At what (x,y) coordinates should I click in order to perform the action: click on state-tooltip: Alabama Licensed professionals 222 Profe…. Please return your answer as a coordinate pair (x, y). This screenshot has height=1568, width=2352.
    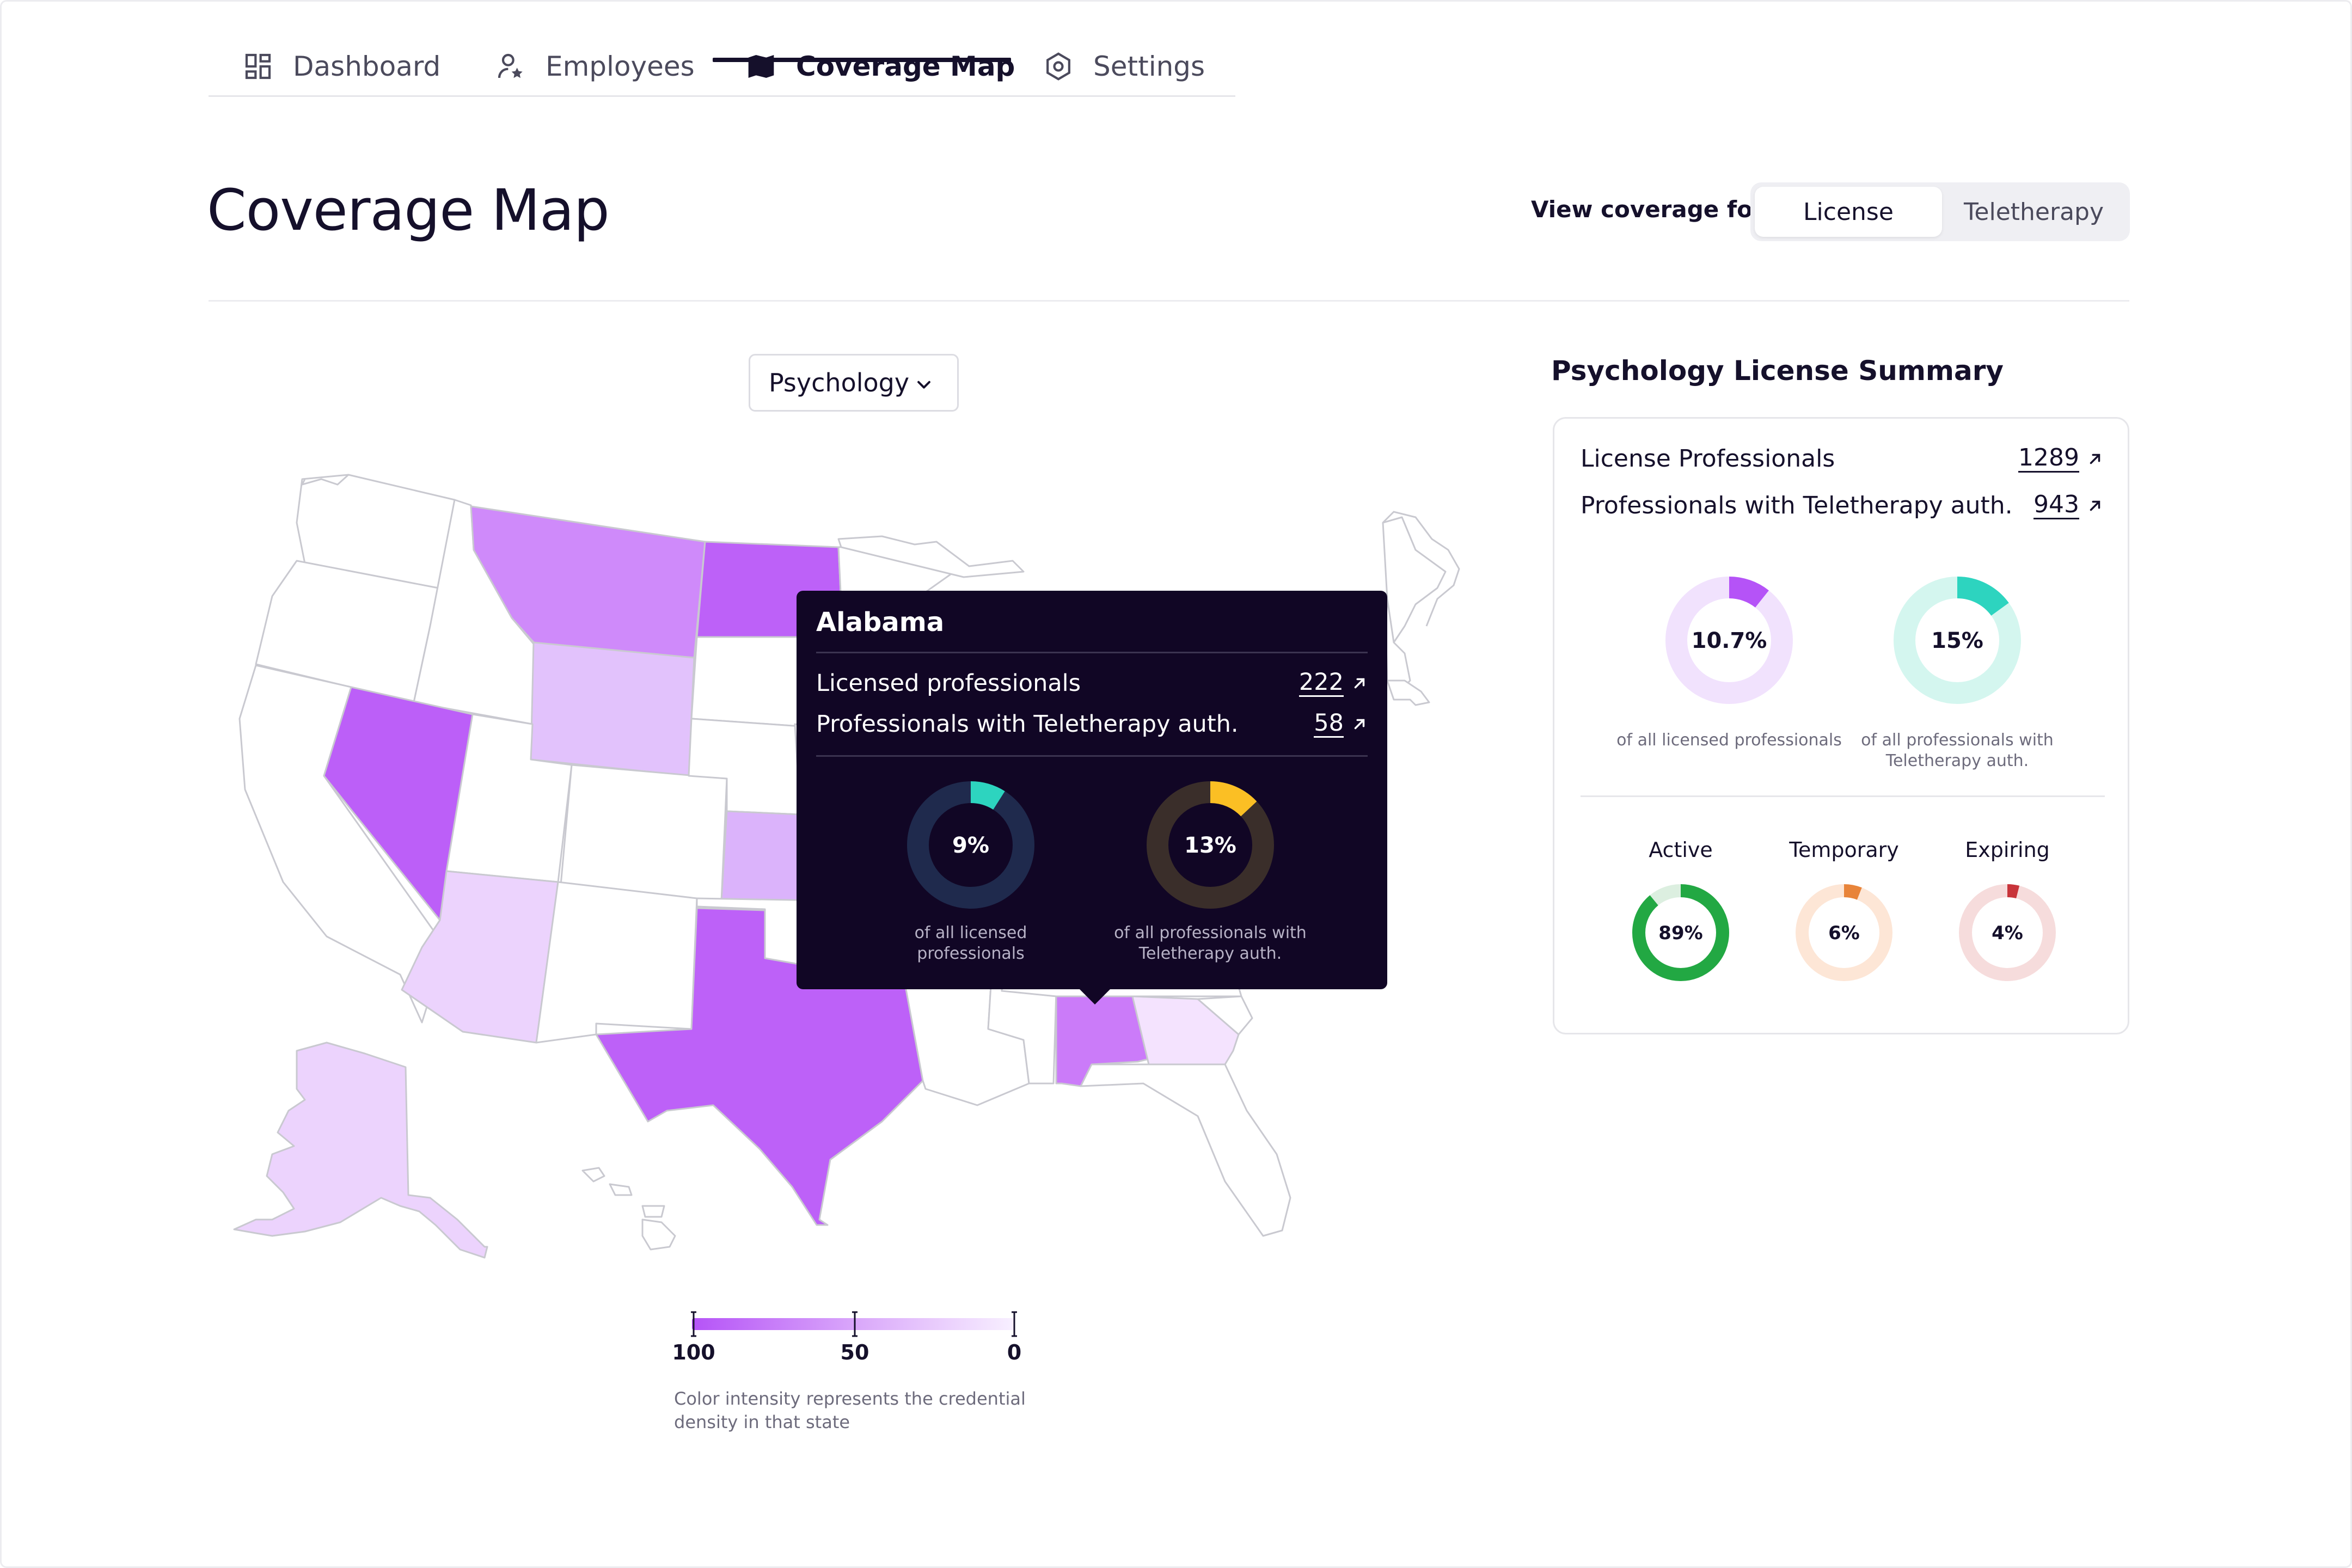
    Looking at the image, I should click on (1092, 797).